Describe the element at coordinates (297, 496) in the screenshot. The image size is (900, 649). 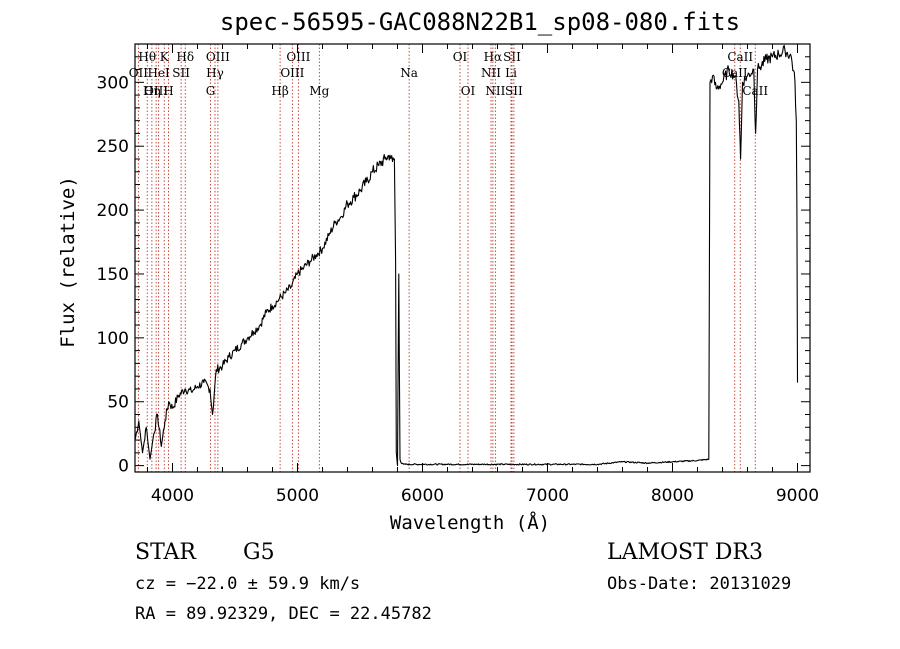
I see `x-tick-label: 5000` at that location.